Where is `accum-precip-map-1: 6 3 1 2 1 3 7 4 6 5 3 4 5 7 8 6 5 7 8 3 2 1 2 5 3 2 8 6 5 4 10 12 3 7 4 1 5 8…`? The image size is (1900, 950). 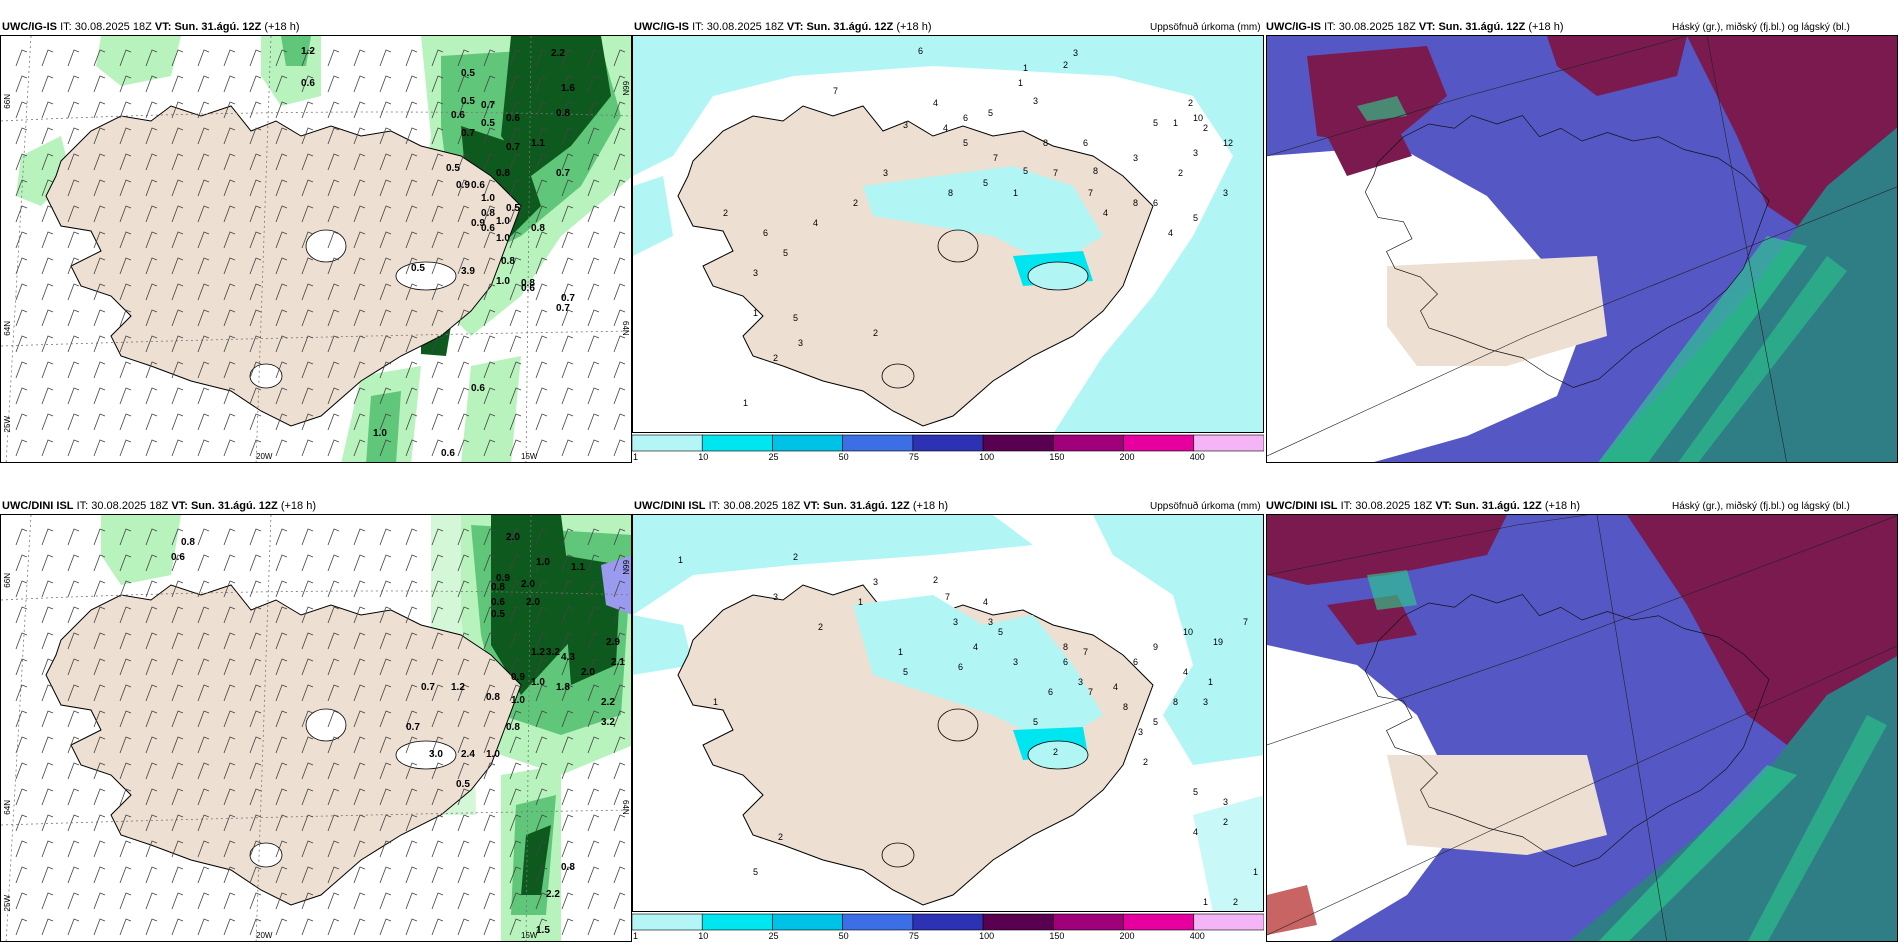
accum-precip-map-1: 6 3 1 2 1 3 7 4 6 5 3 4 5 7 8 6 5 7 8 3 2 1 2 5 3 2 8 6 5 4 10 12 3 7 4 1 5 8… is located at coordinates (948, 234).